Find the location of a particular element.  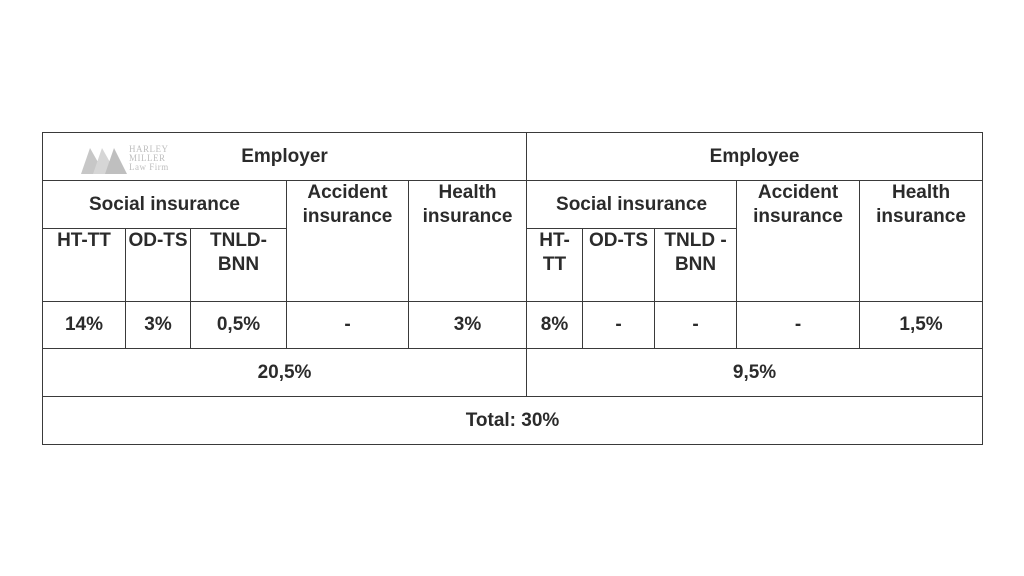

logo-m-icon is located at coordinates (104, 161).